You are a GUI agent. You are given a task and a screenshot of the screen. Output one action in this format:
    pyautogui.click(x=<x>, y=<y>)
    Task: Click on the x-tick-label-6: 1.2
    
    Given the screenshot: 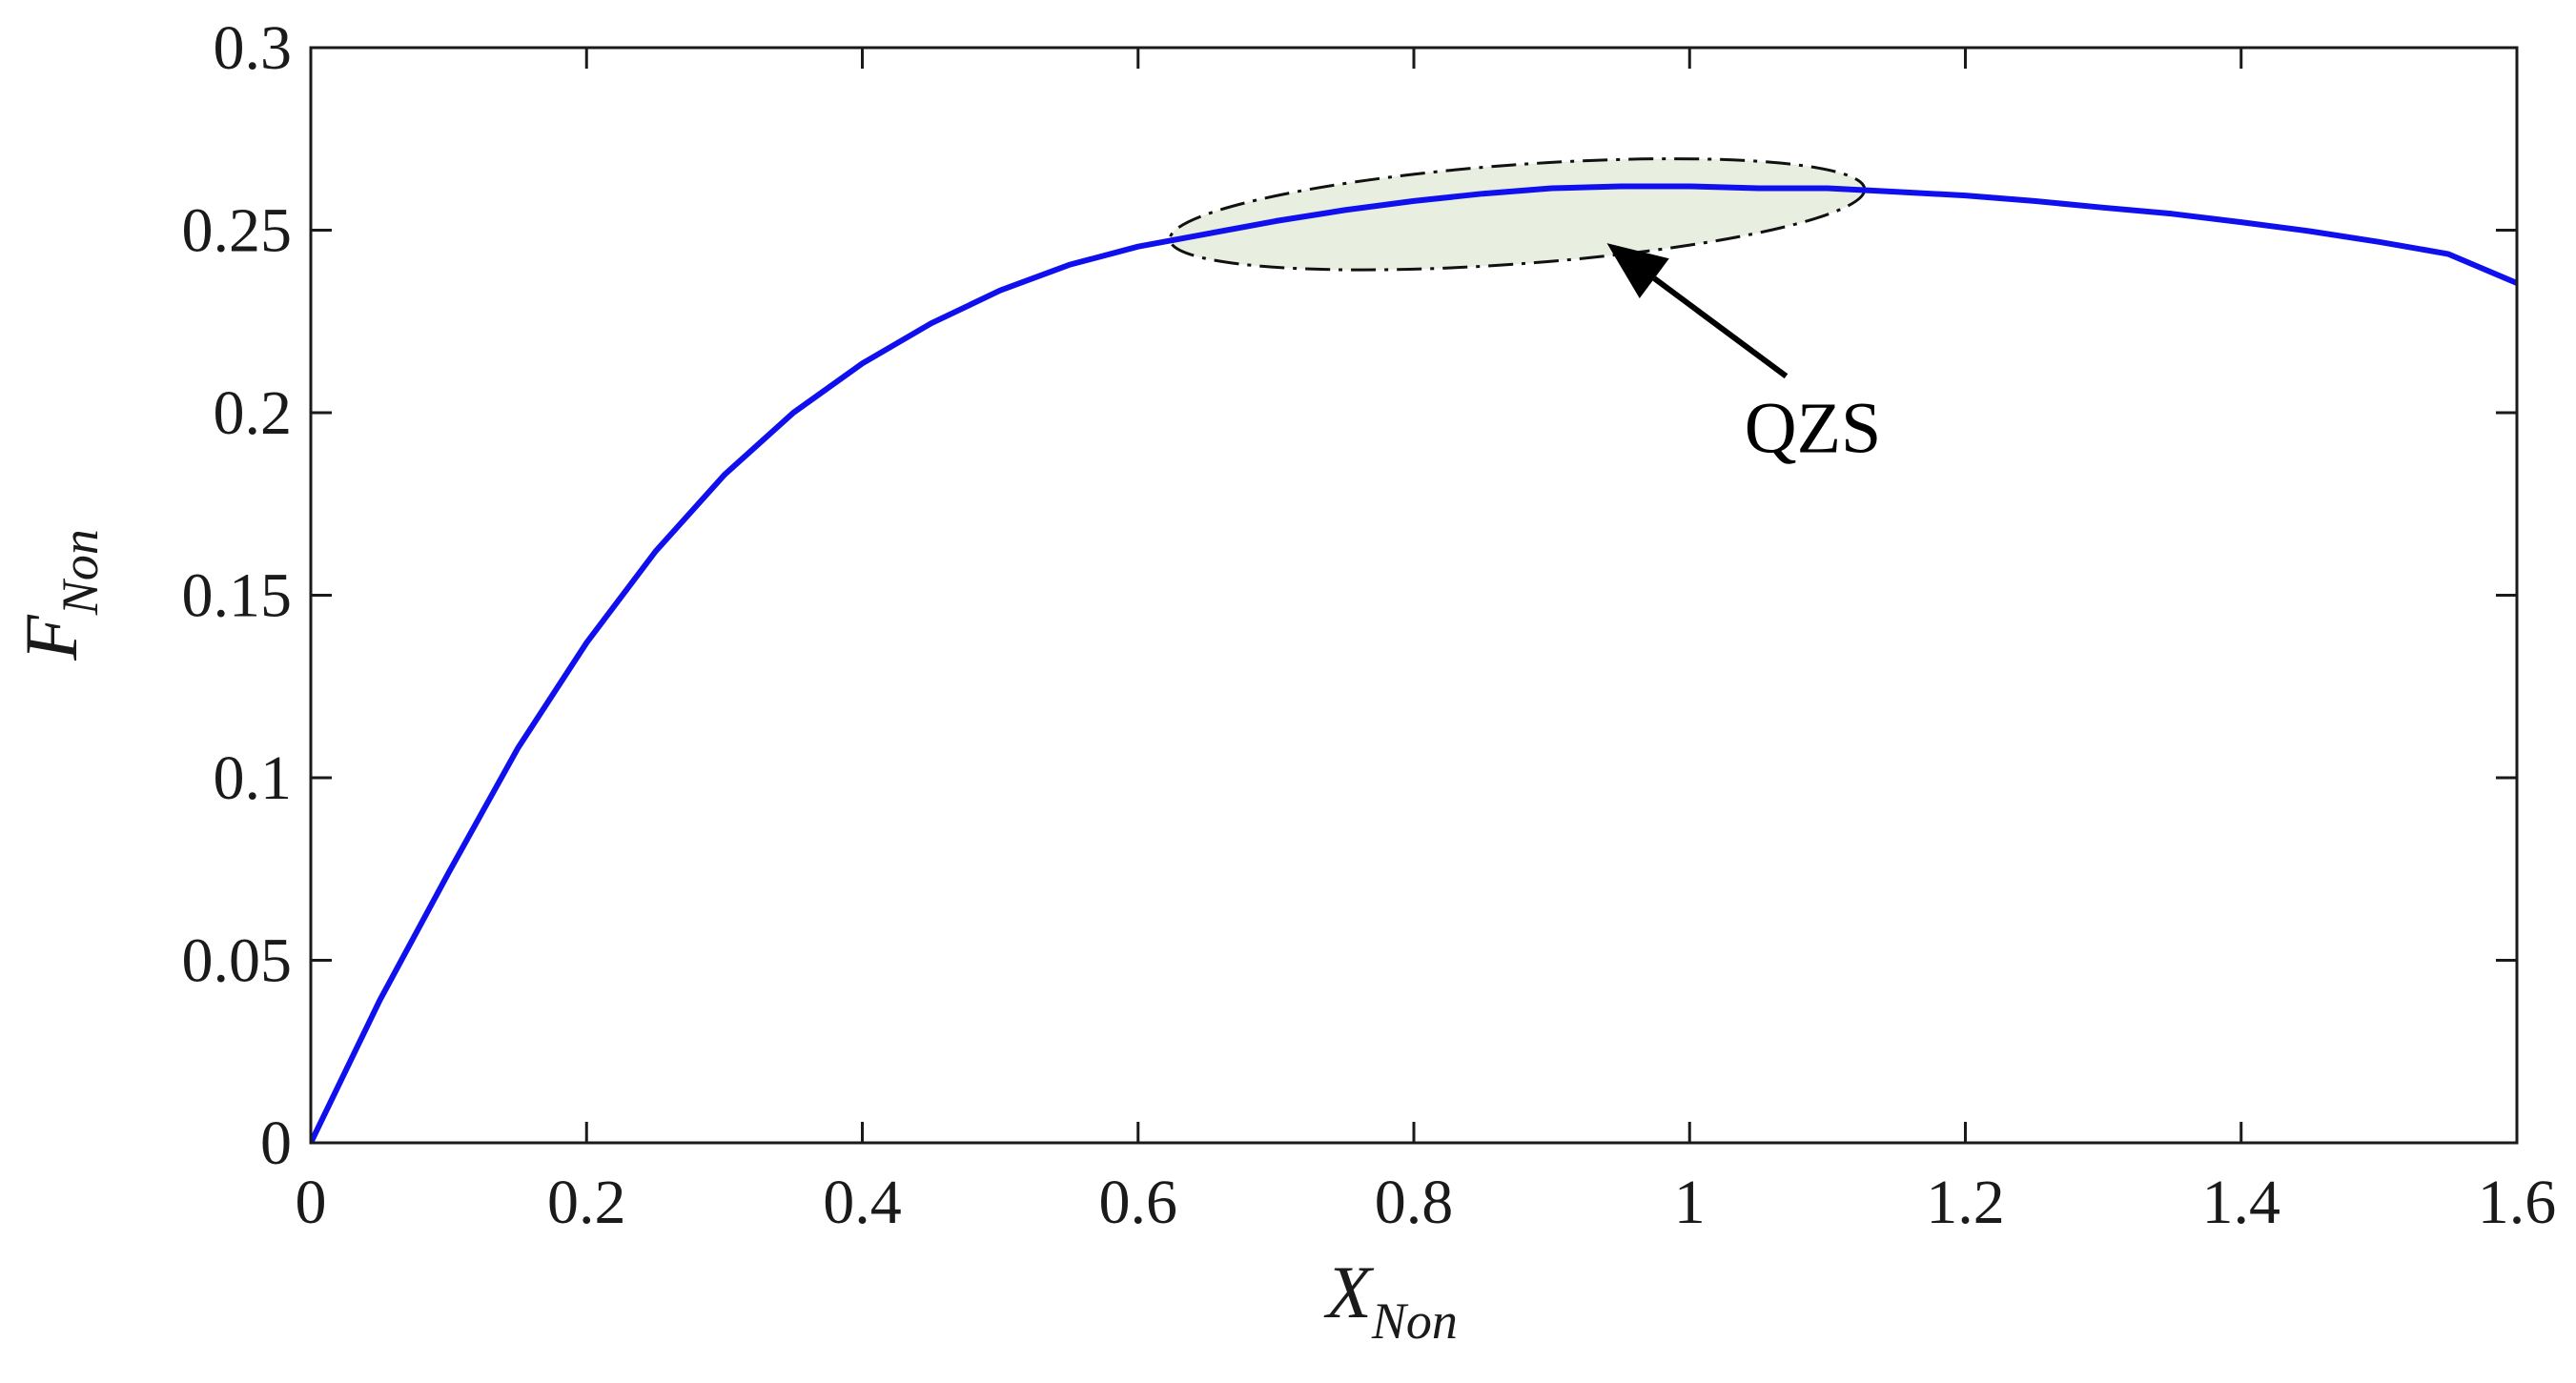 What is the action you would take?
    pyautogui.click(x=1965, y=1202)
    